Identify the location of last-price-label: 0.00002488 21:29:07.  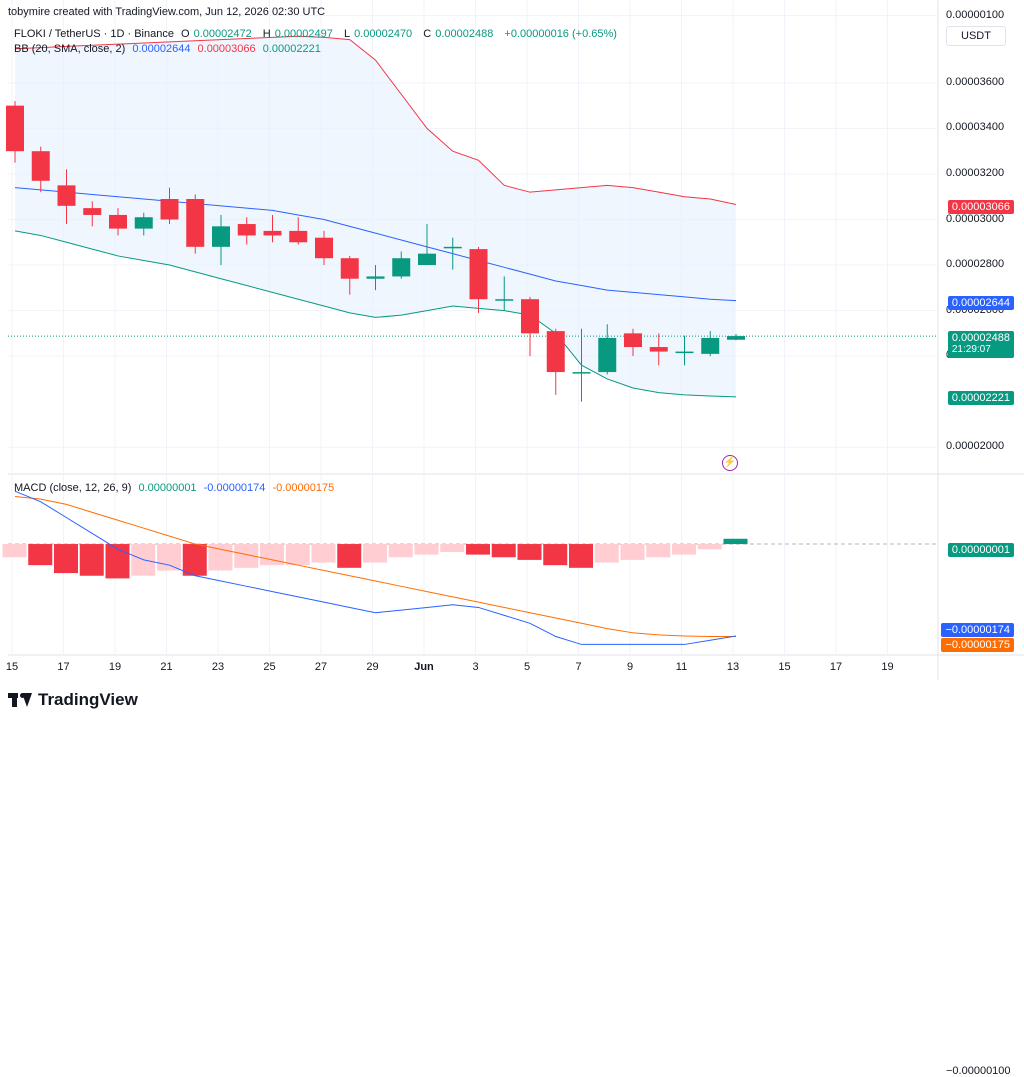
(980, 344).